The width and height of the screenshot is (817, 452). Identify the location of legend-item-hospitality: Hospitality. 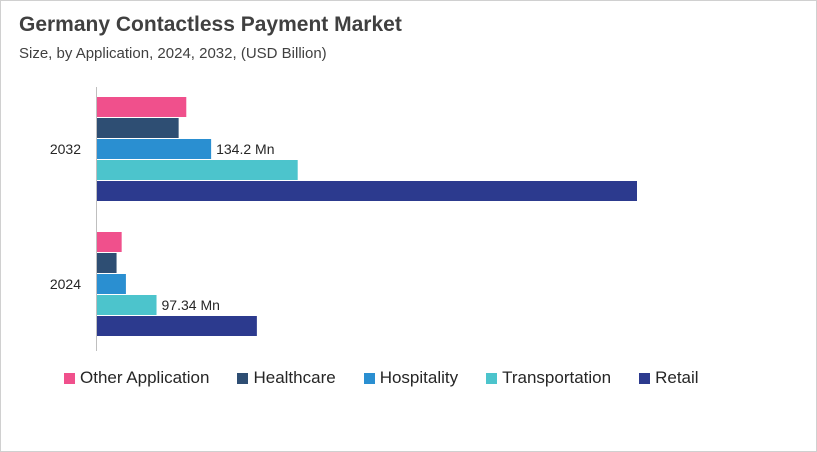
(411, 378).